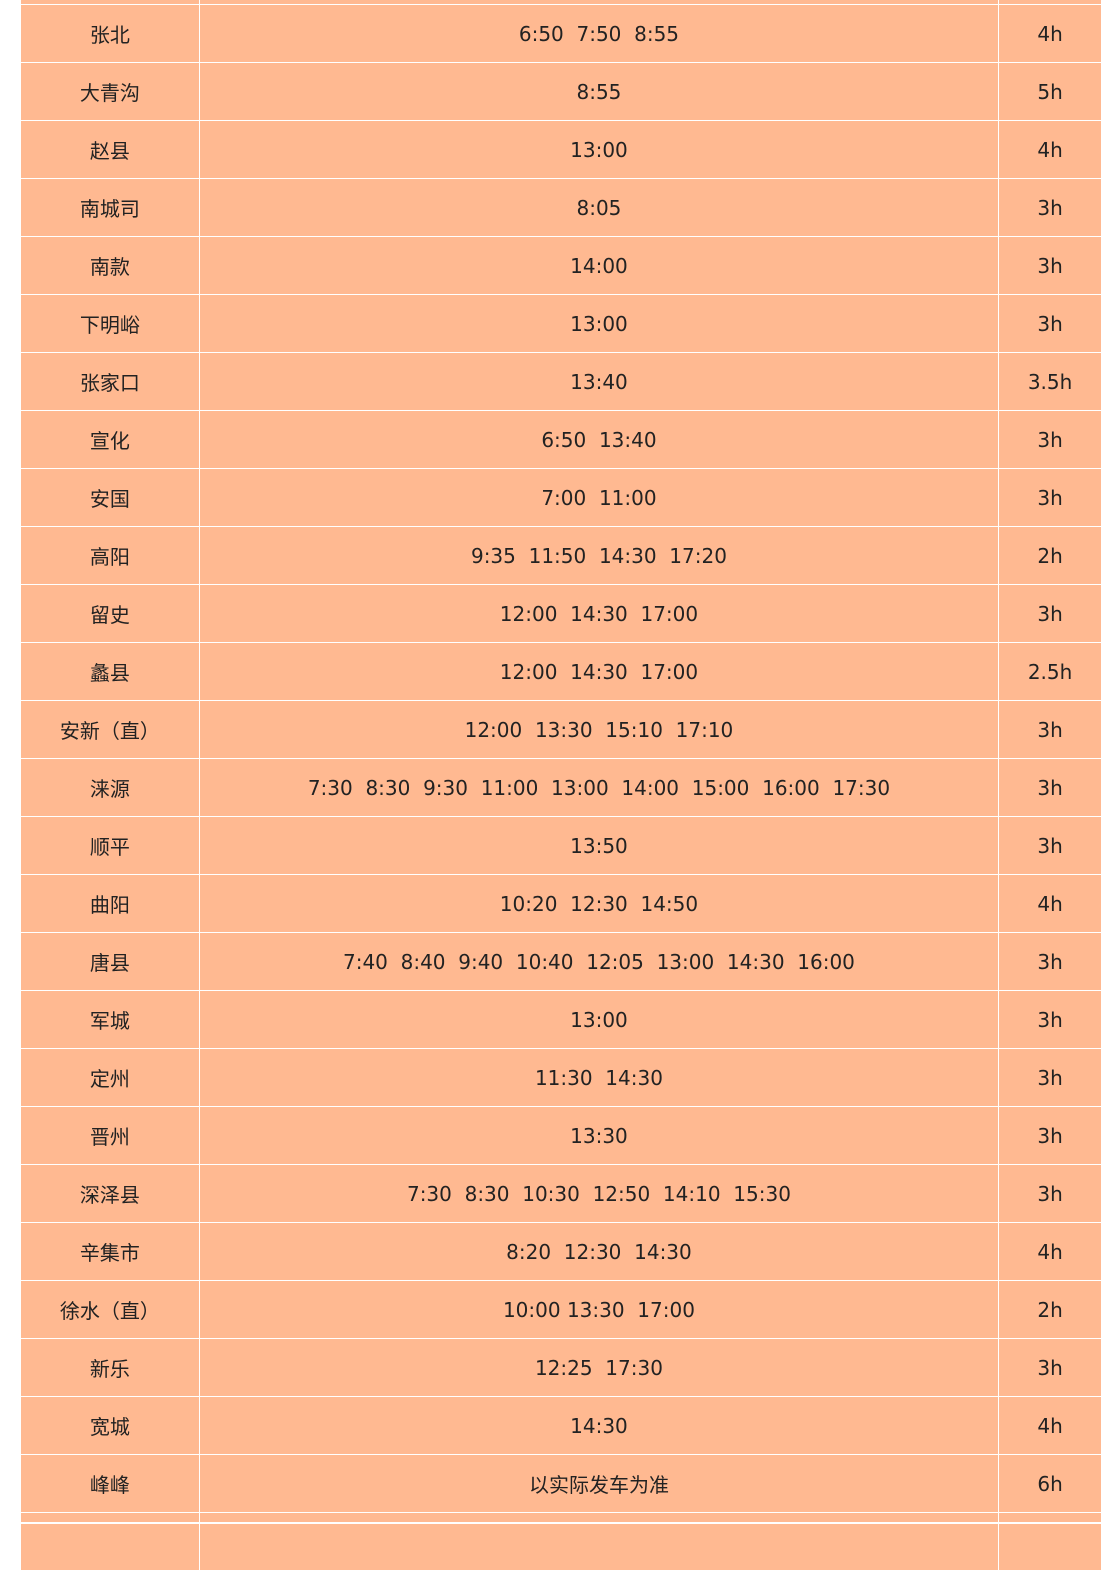 This screenshot has width=1120, height=1571. Describe the element at coordinates (599, 729) in the screenshot. I see `departure-times-cell: 12:00 13:30 15:10 17:10` at that location.